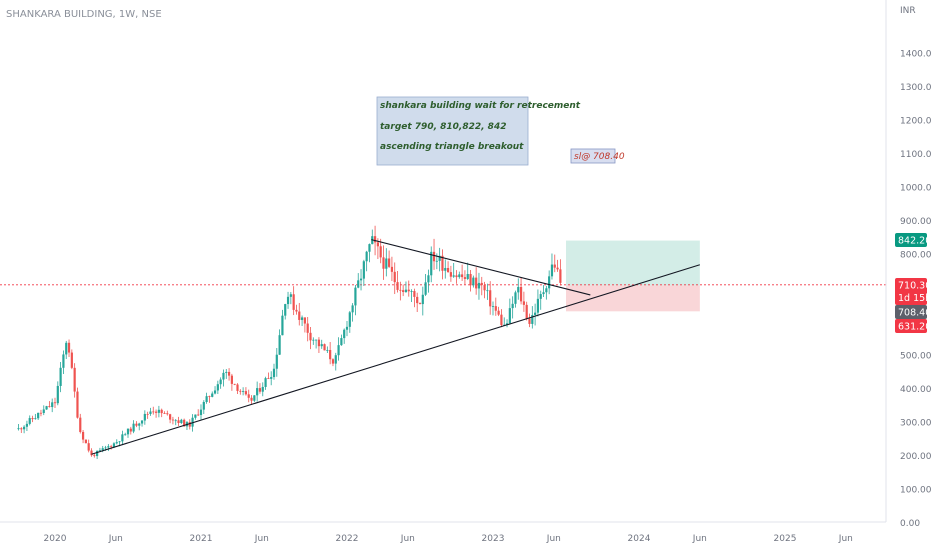 Image resolution: width=932 pixels, height=550 pixels. What do you see at coordinates (916, 122) in the screenshot?
I see `price-tick-label: 1200.00` at bounding box center [916, 122].